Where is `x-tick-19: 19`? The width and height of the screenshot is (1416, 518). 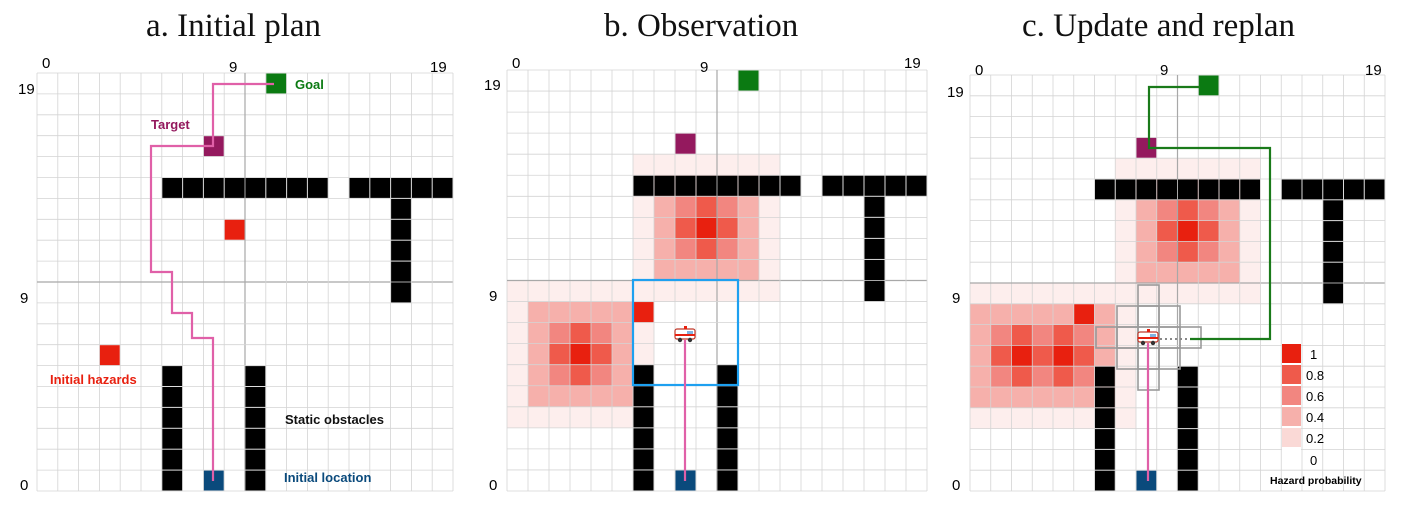 x-tick-19: 19 is located at coordinates (438, 67).